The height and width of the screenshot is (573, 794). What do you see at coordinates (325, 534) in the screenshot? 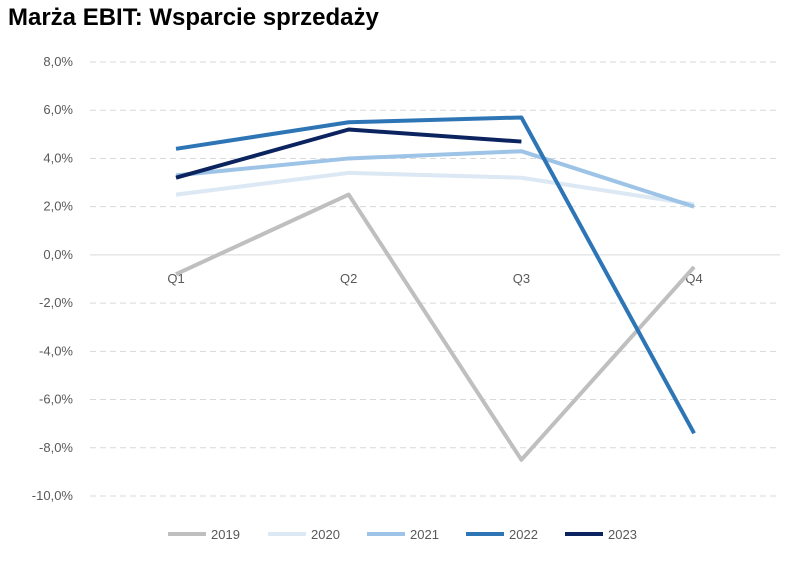
I see `legend-label: 2020` at bounding box center [325, 534].